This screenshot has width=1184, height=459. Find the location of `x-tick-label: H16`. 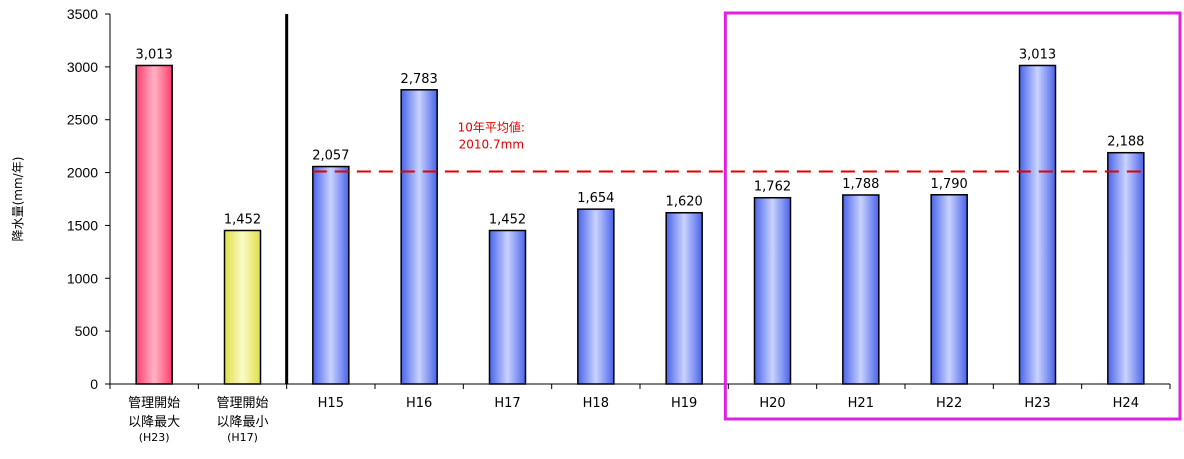

x-tick-label: H16 is located at coordinates (419, 403).